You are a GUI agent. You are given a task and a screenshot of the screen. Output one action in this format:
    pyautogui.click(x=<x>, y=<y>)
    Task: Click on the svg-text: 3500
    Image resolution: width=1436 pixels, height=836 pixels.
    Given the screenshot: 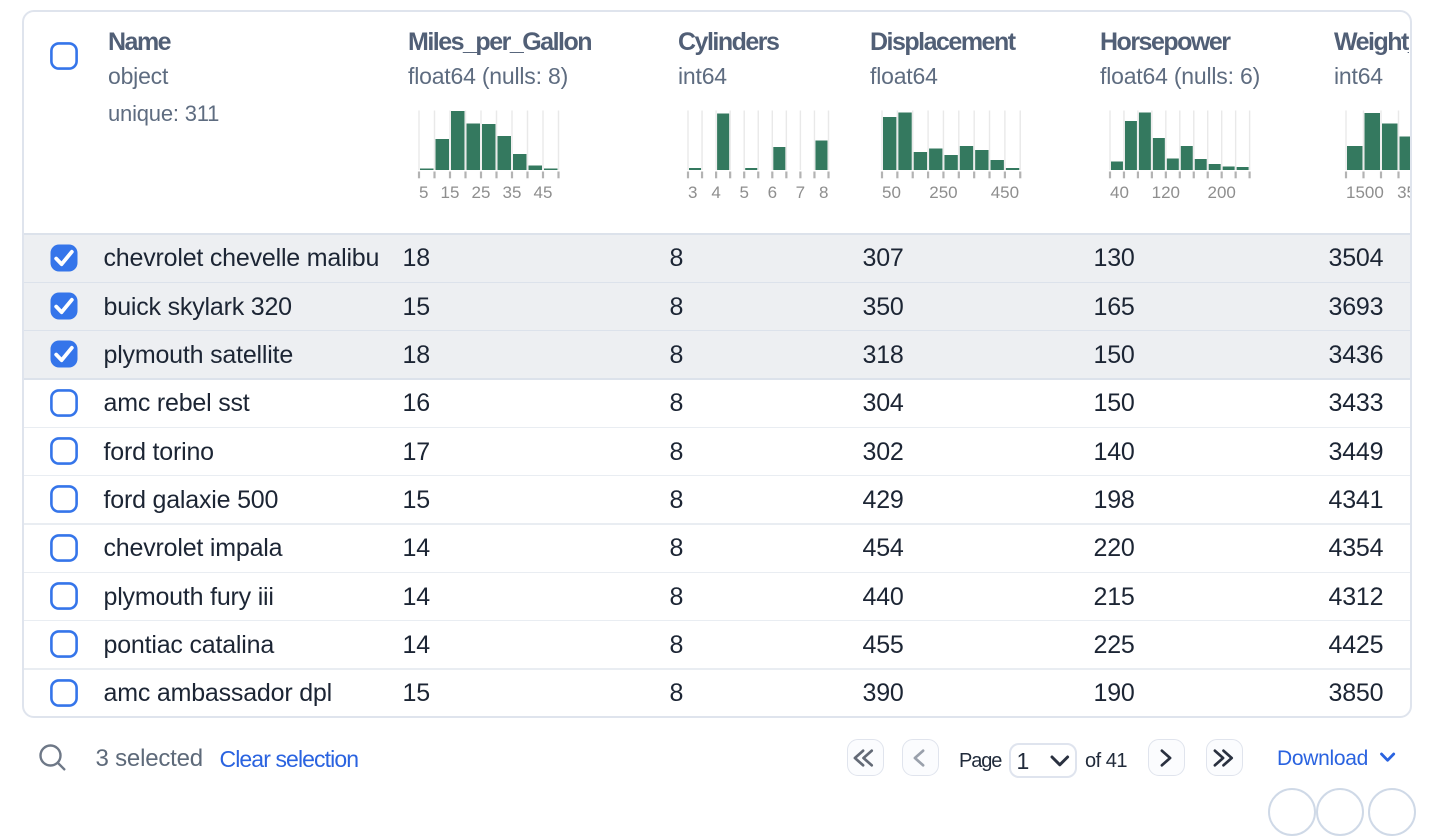 What is the action you would take?
    pyautogui.click(x=1403, y=192)
    